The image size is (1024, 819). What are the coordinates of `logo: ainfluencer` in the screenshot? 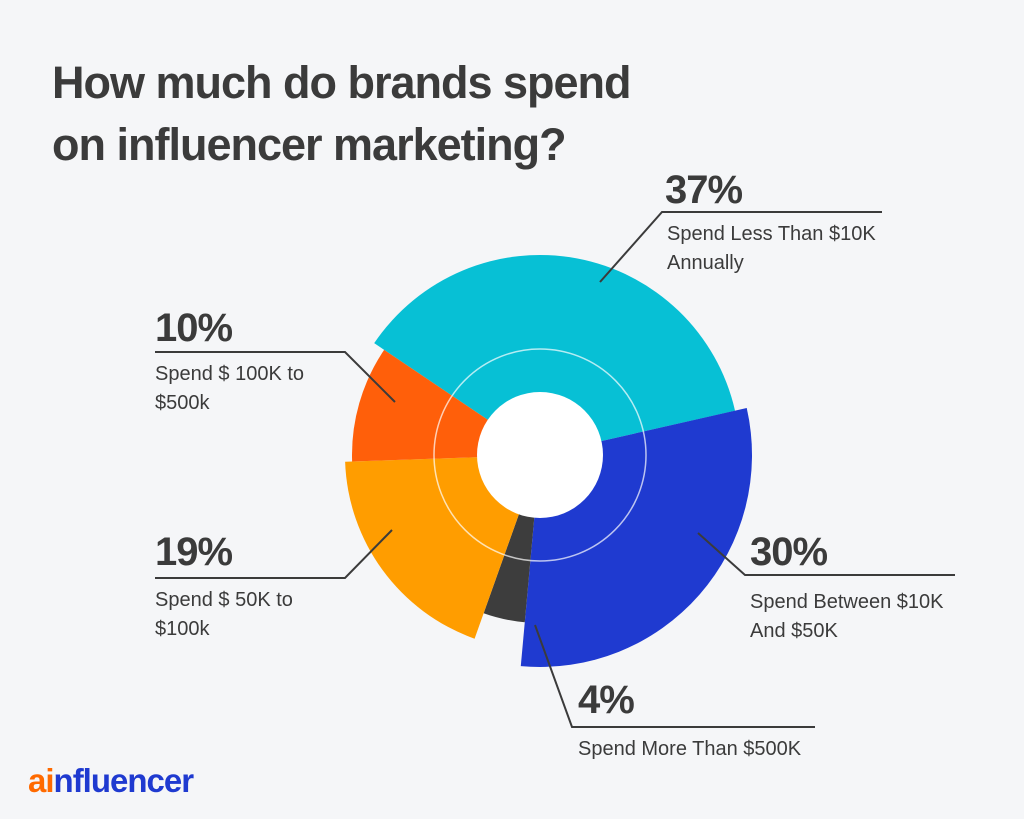 It's located at (111, 781).